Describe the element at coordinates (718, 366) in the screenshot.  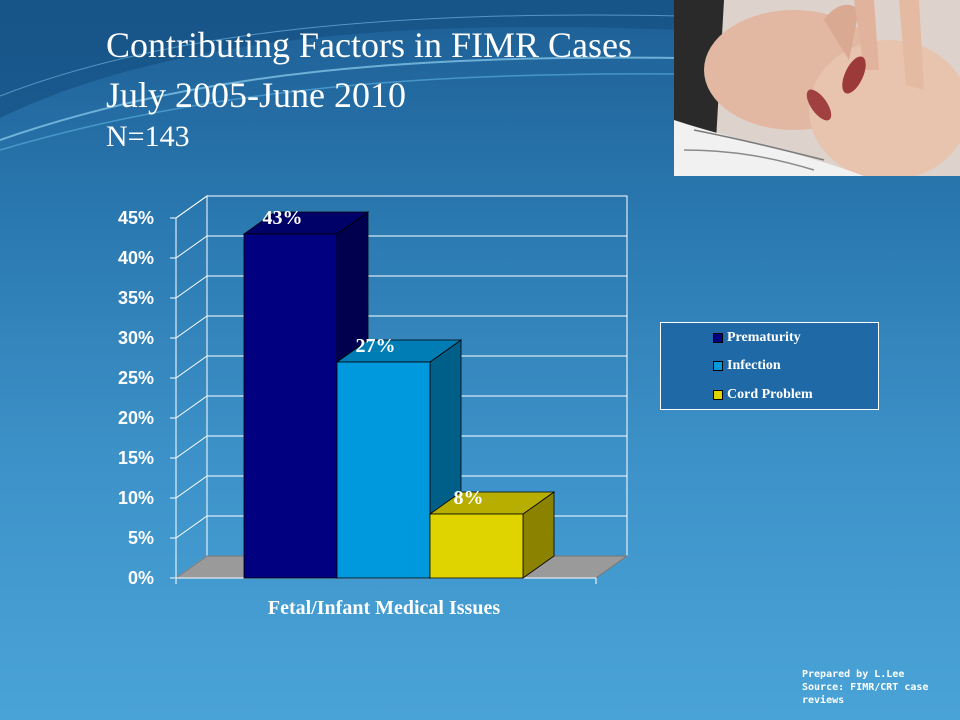
I see `legend-swatch-infection` at that location.